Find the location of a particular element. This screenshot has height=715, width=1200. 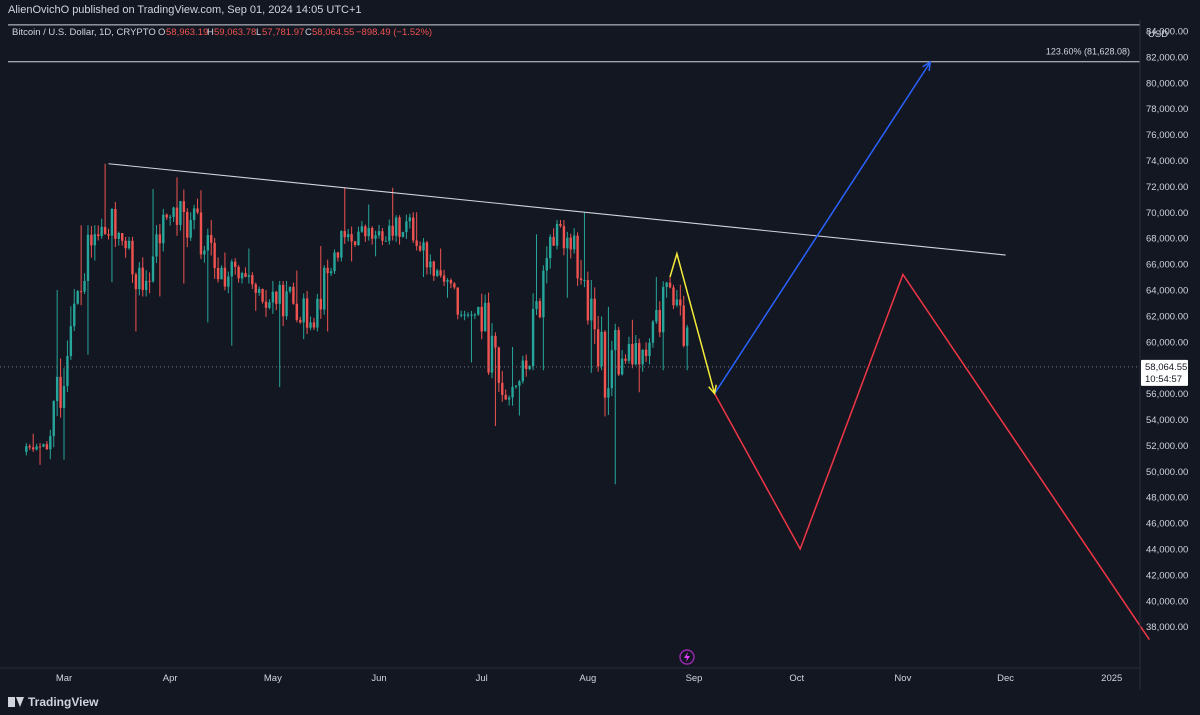

fib-levels: 100.00% (84,477.17)123.60% (81,628.08) is located at coordinates (574, 43).